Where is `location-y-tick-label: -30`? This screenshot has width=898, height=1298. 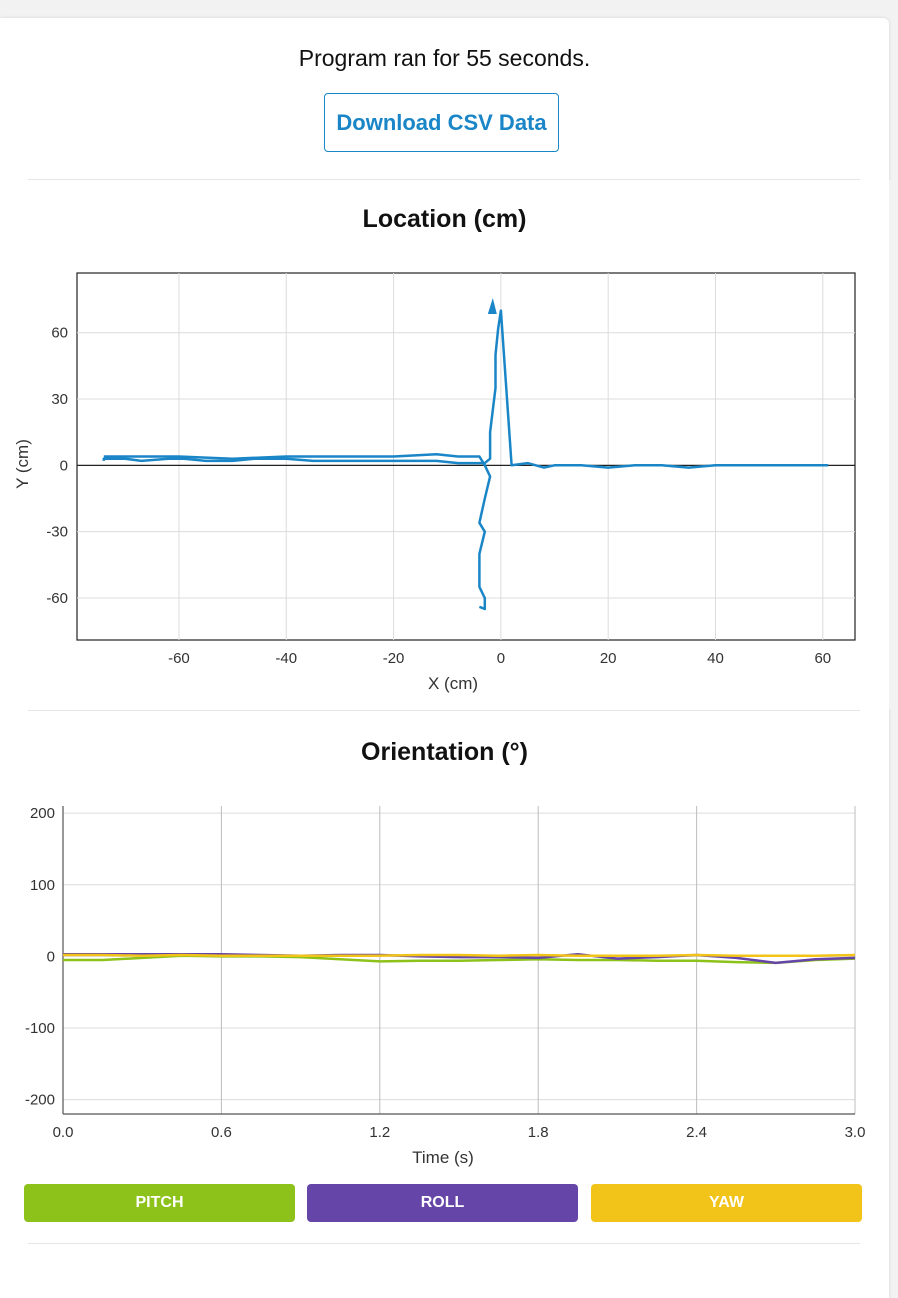
location-y-tick-label: -30 is located at coordinates (57, 532).